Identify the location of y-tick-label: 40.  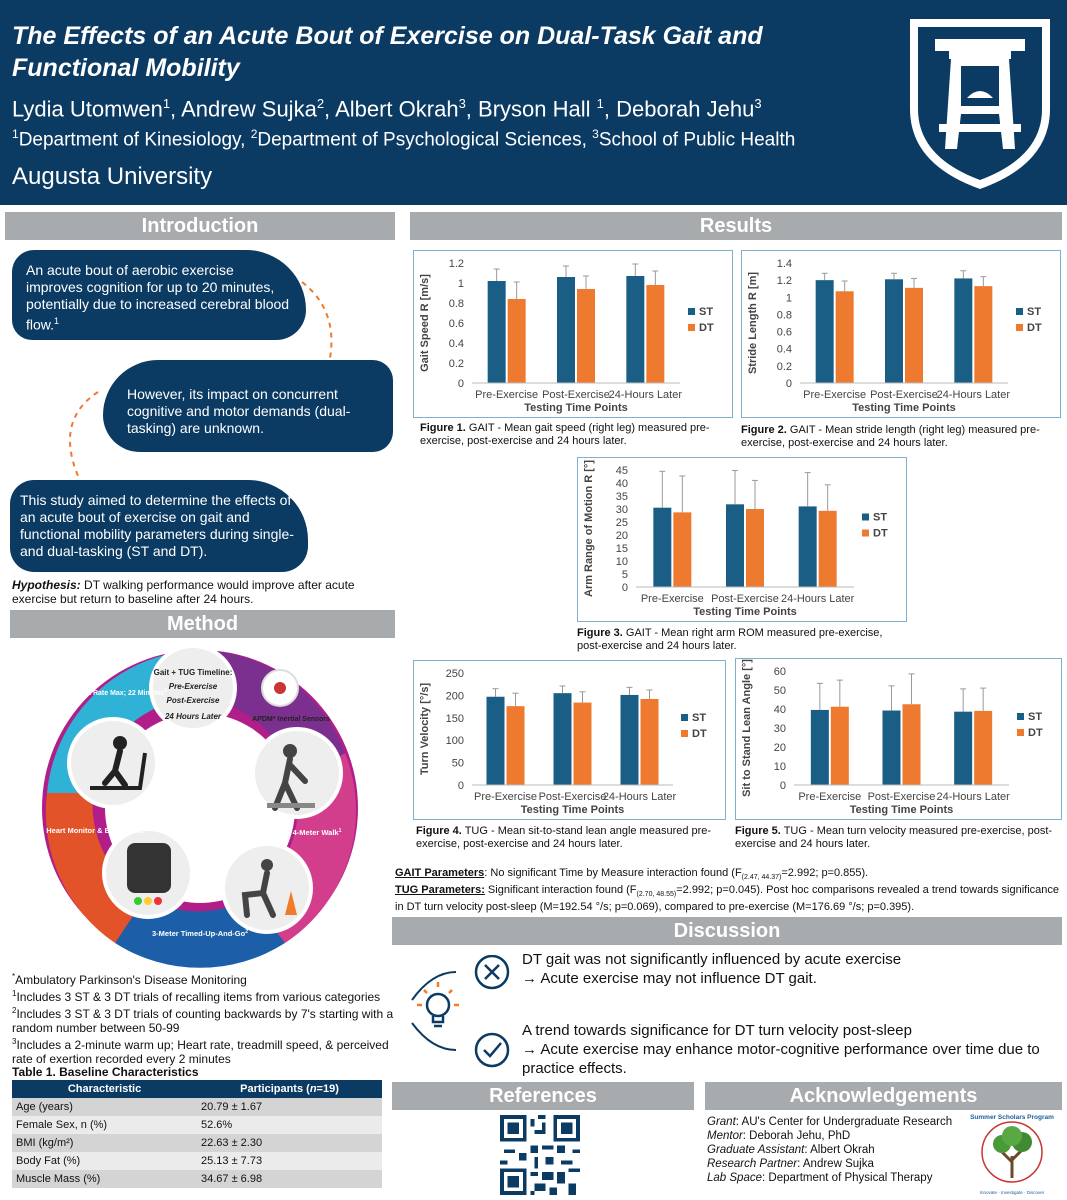
(780, 710).